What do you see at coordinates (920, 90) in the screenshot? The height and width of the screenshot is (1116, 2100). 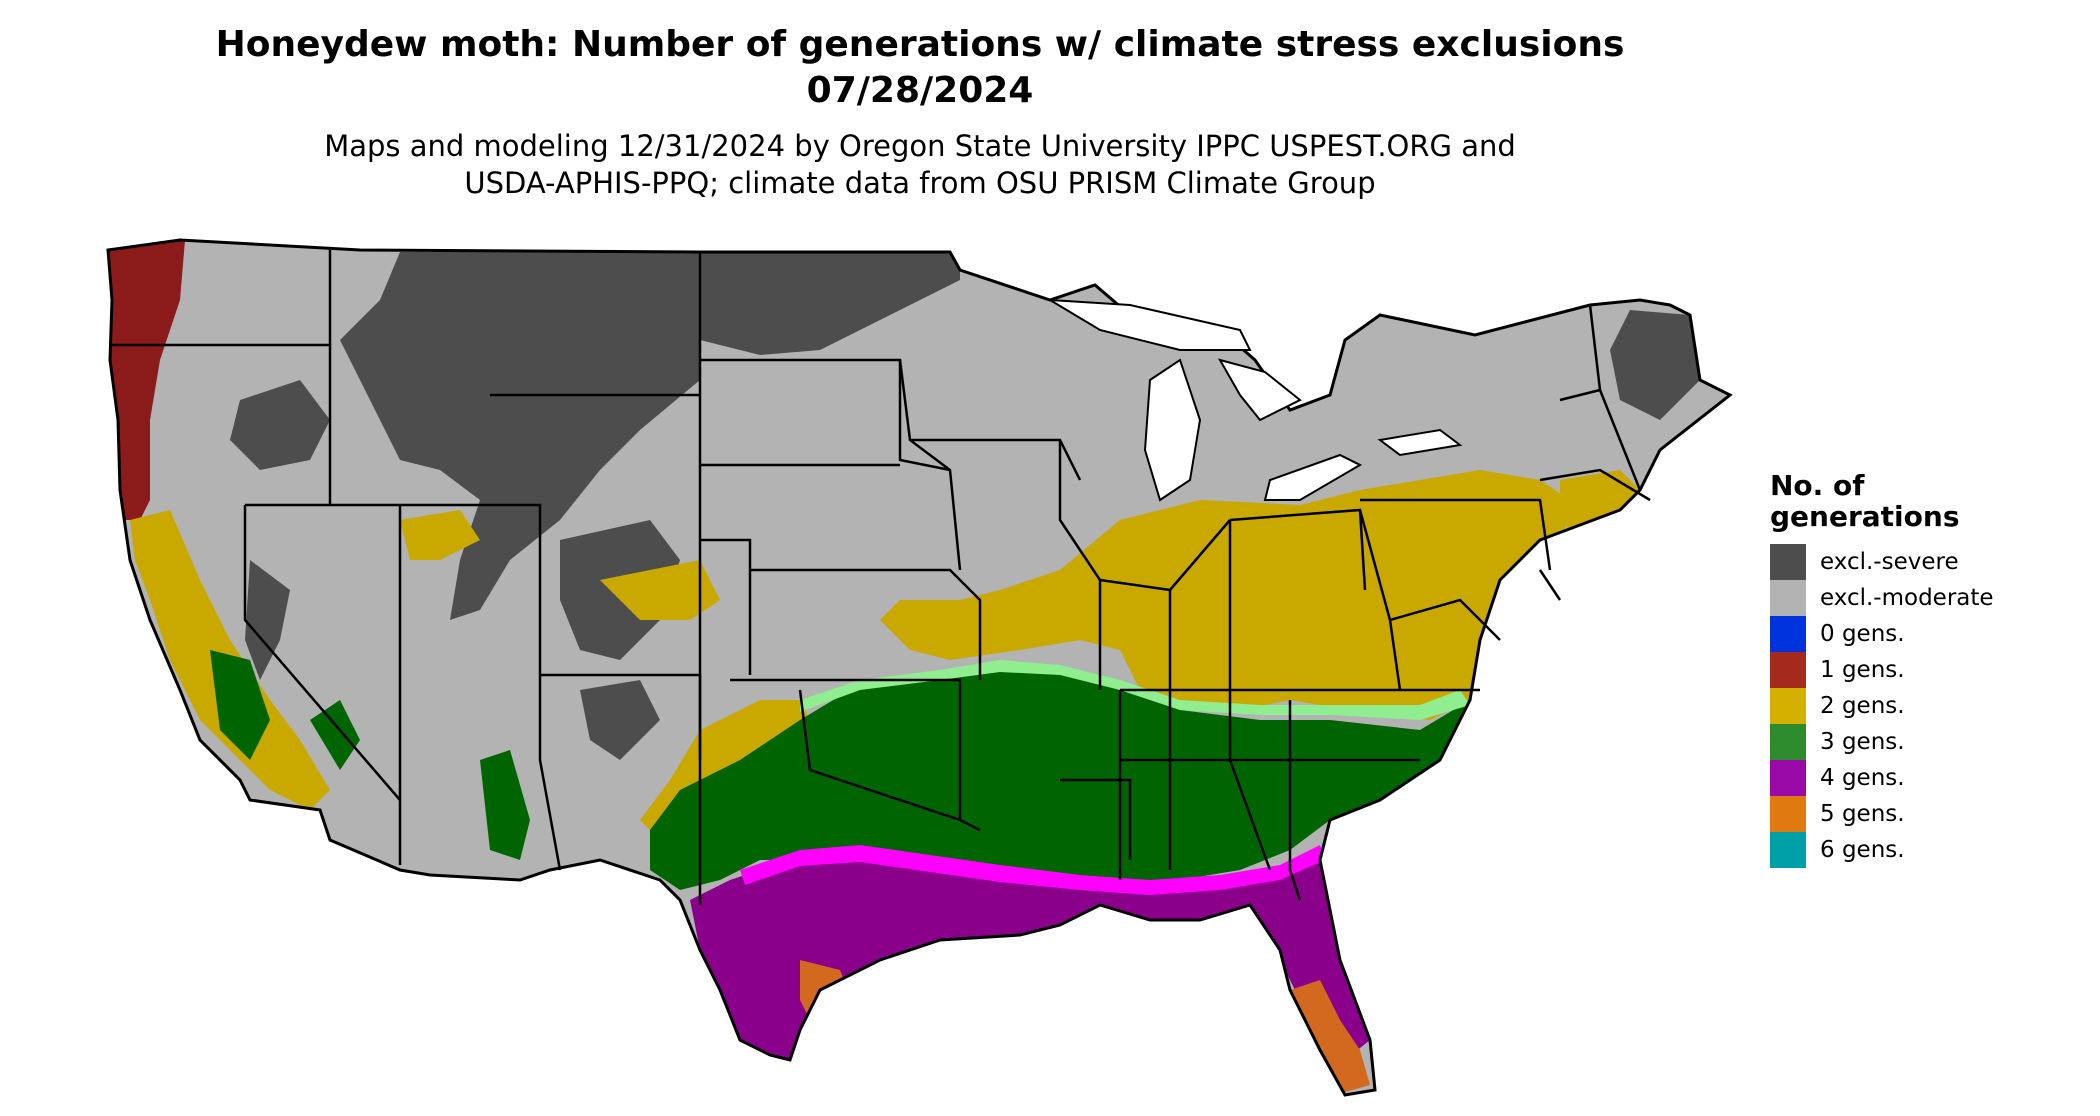 I see `map-date: 07/28/2024` at bounding box center [920, 90].